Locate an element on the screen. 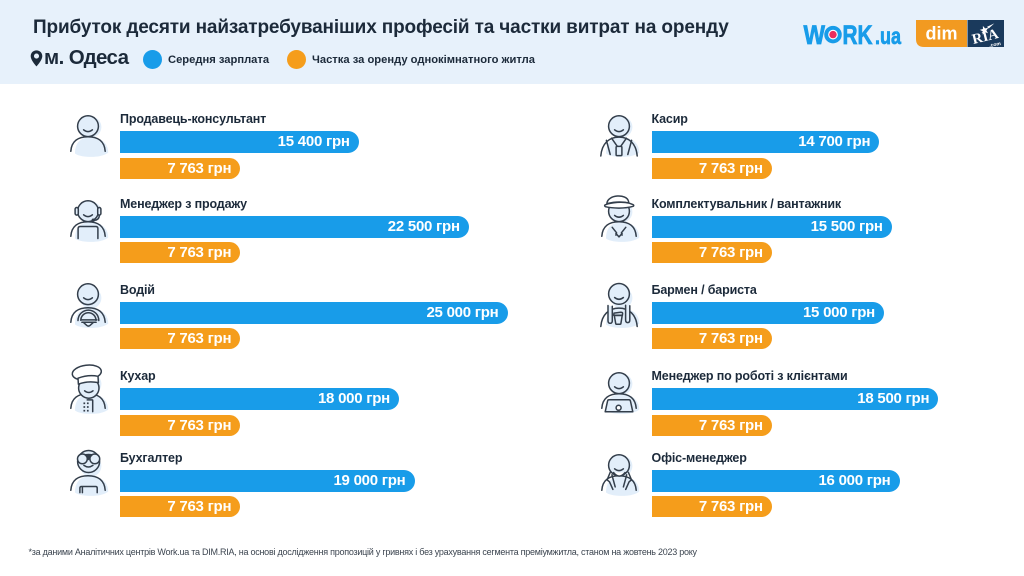 Image resolution: width=1024 pixels, height=576 pixels. svg-text: .ua is located at coordinates (888, 36).